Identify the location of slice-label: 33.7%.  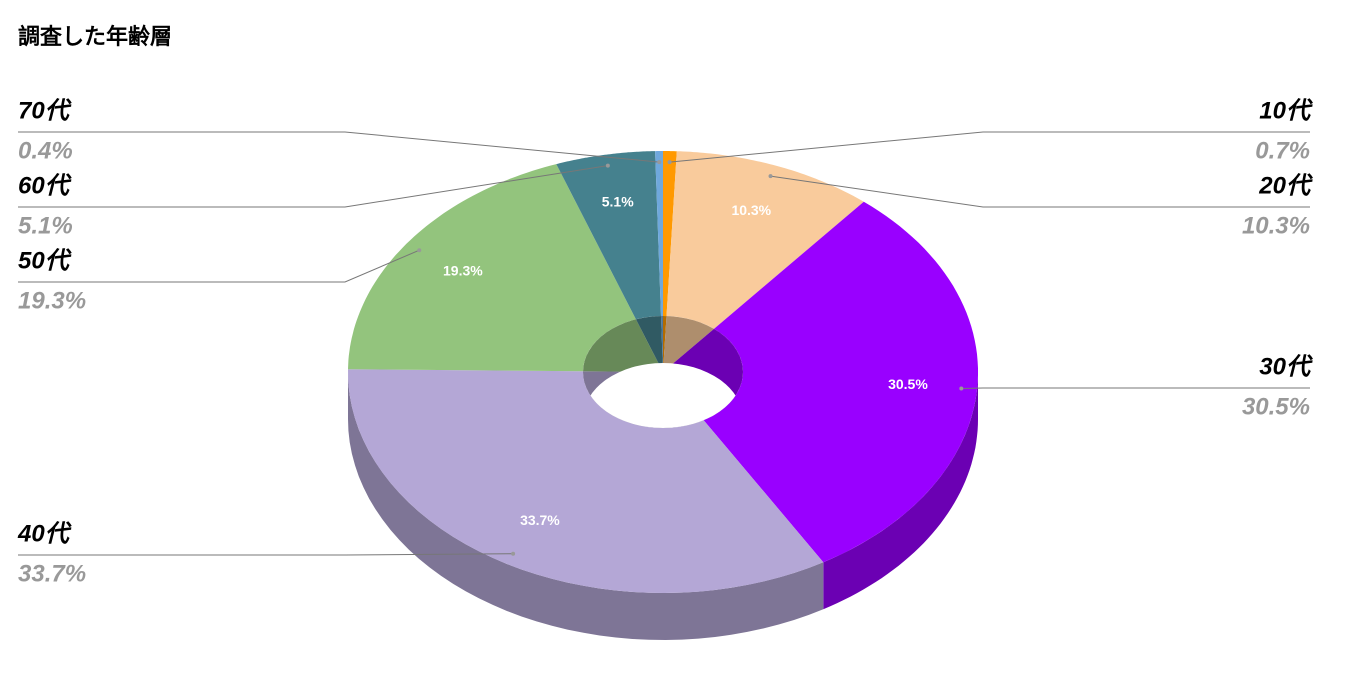
(540, 520).